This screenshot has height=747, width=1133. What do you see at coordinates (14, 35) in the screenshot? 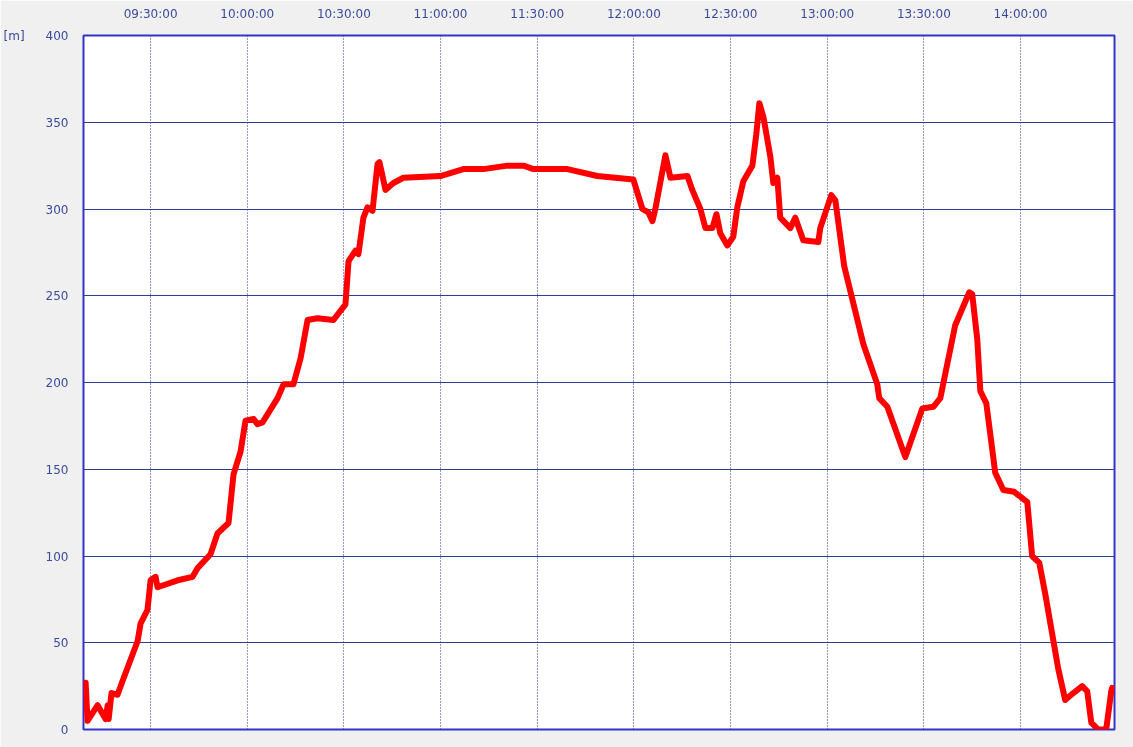
I see `y-axis-title: [m]` at bounding box center [14, 35].